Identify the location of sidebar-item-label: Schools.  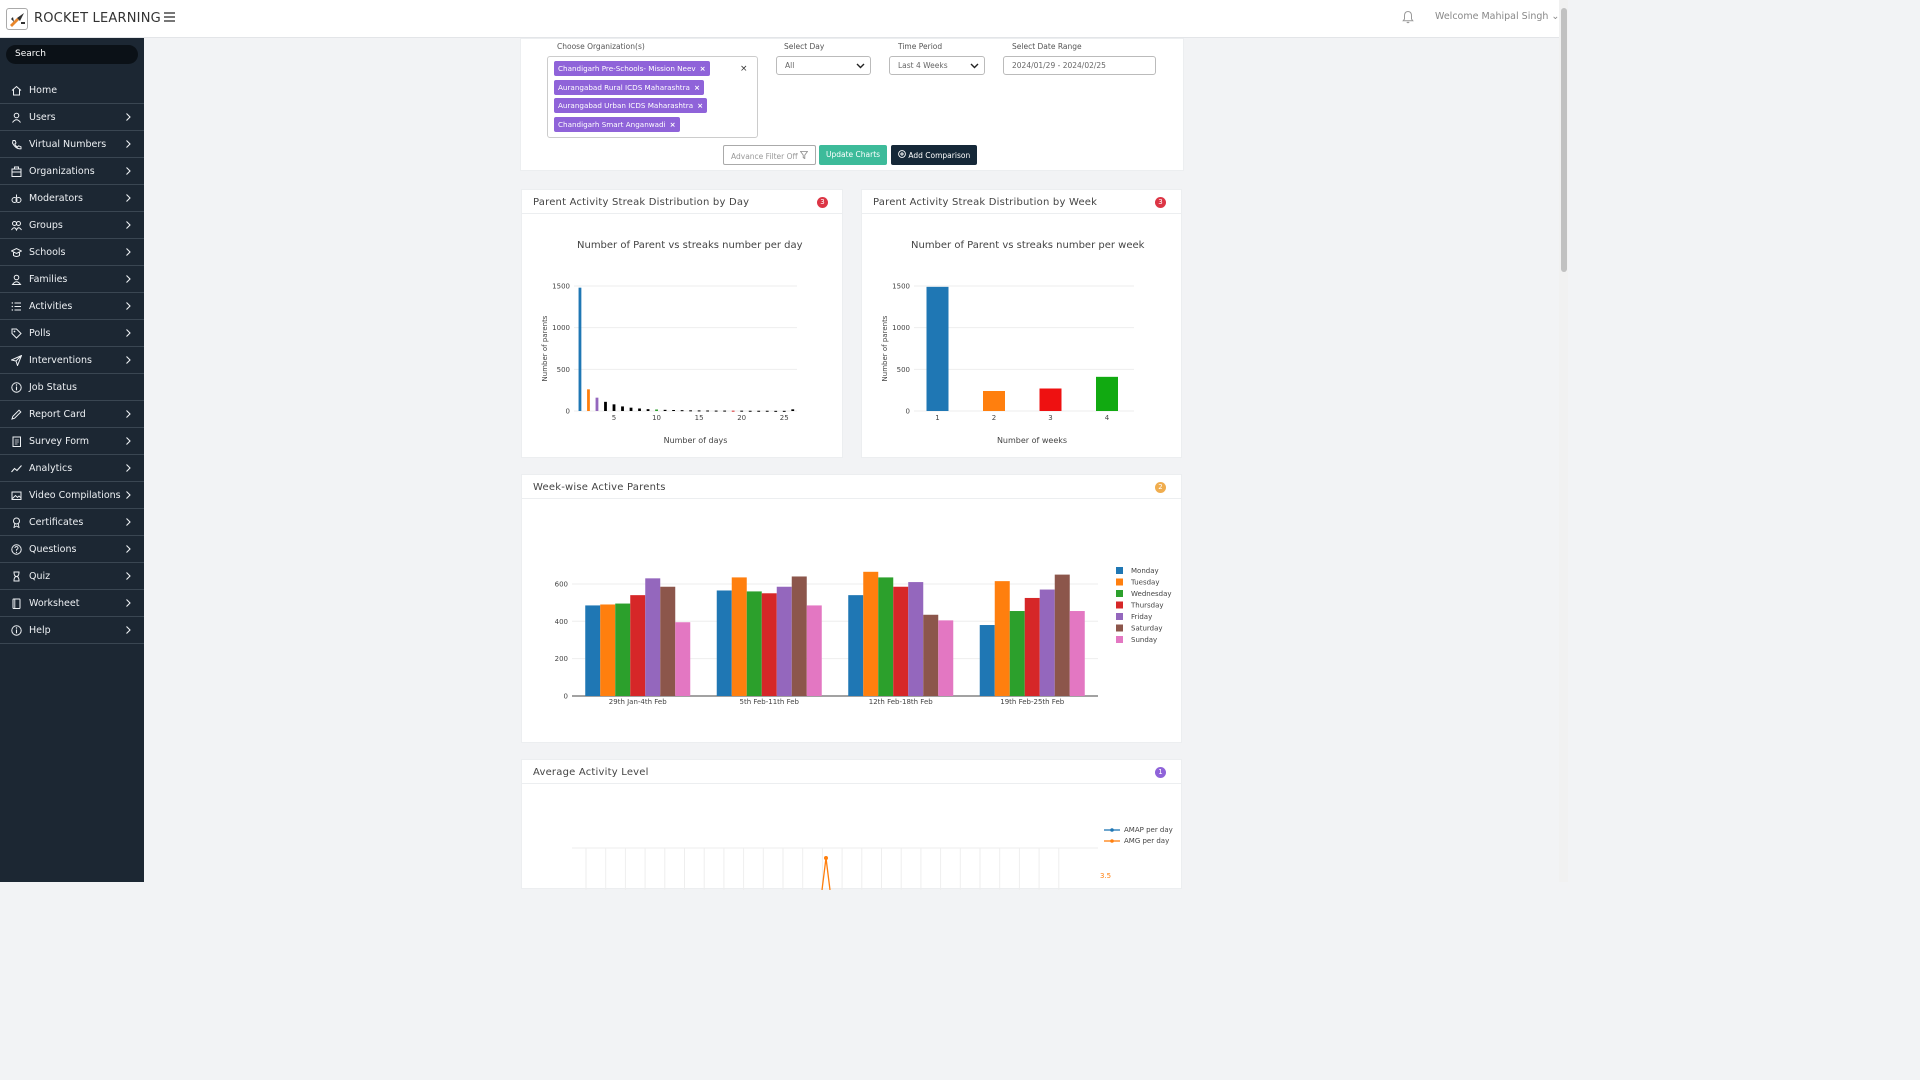
(47, 252).